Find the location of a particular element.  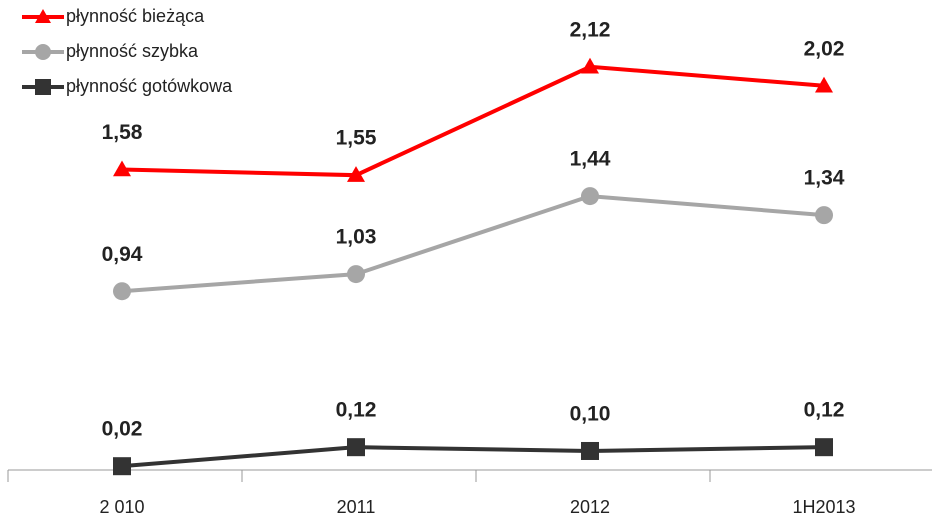

value-label: 2,12 is located at coordinates (590, 29).